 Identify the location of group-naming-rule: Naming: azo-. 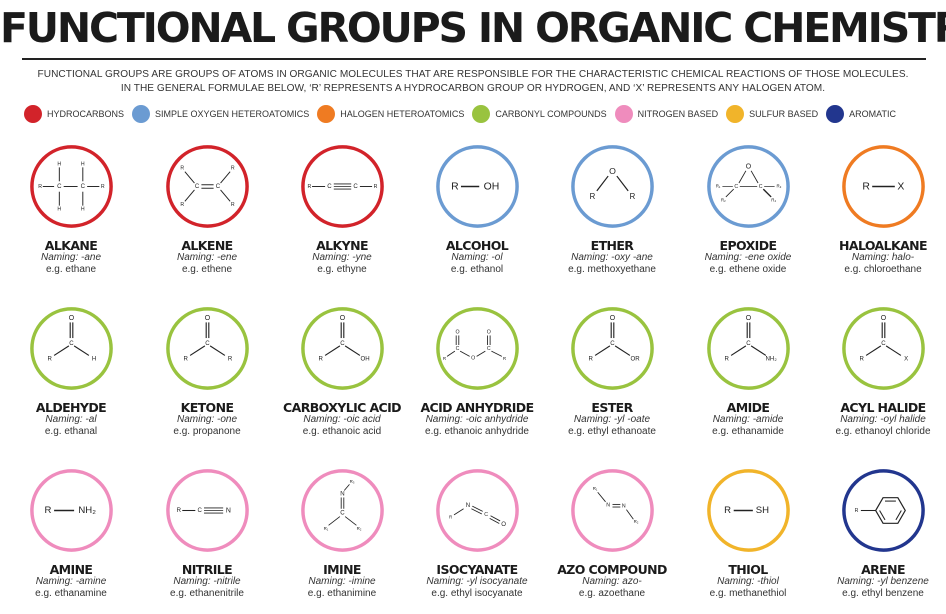
(612, 581).